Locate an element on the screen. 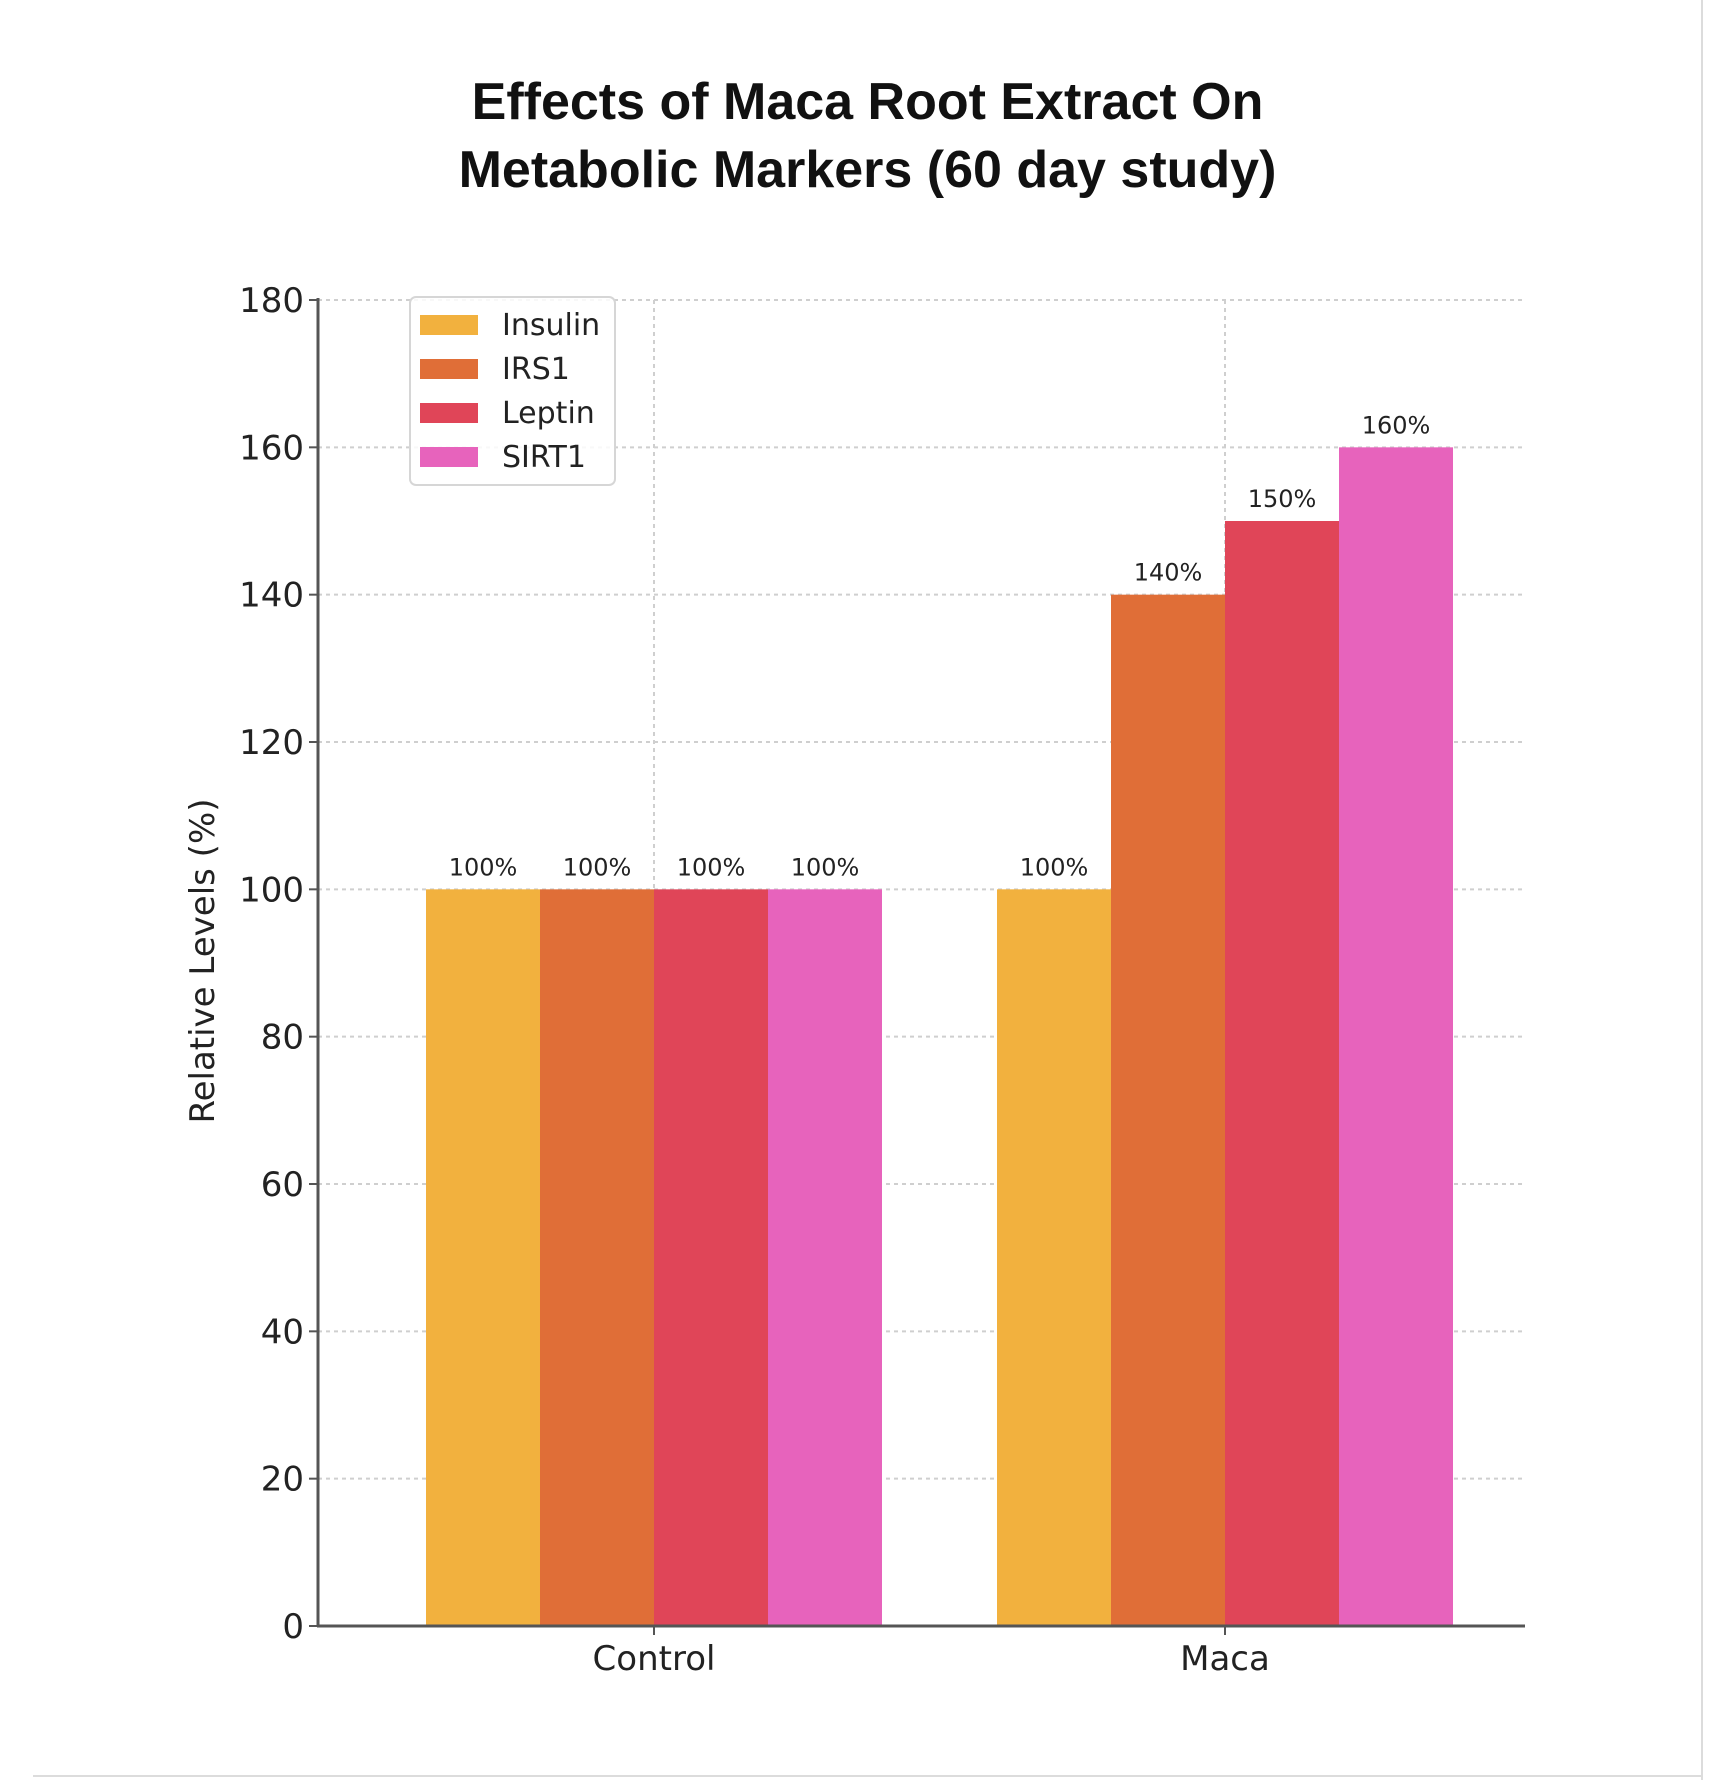 This screenshot has height=1780, width=1734. x-tick-label: Maca is located at coordinates (1225, 1659).